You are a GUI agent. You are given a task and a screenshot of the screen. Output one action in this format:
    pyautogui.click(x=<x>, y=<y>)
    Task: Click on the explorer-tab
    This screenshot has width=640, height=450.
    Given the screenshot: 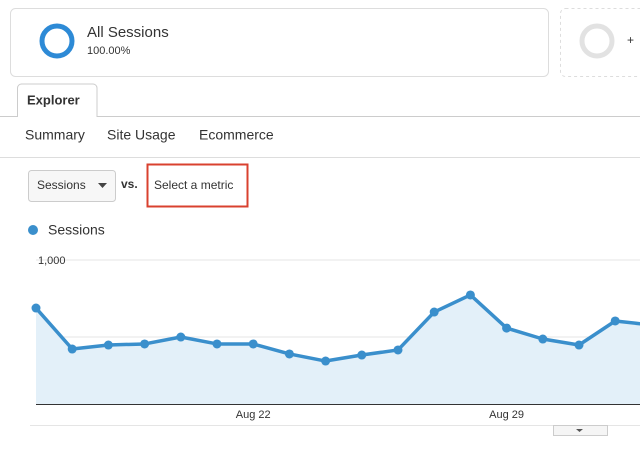 What is the action you would take?
    pyautogui.click(x=57, y=100)
    